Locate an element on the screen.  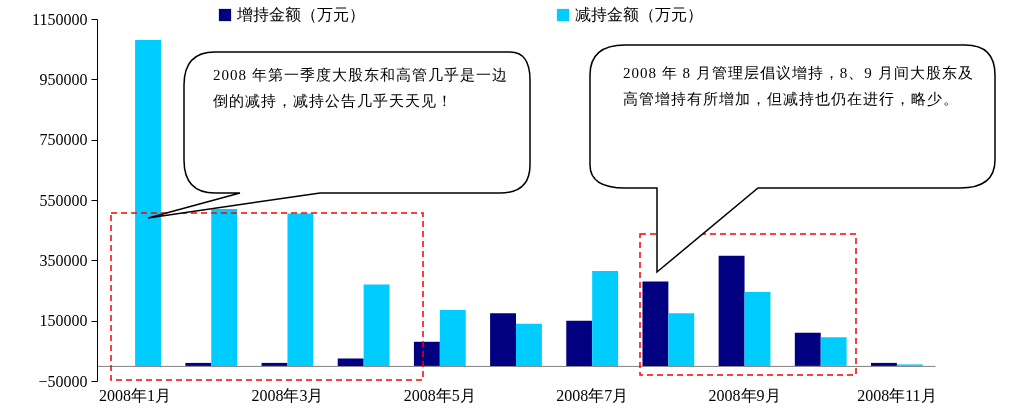
y-tick-label: 750000 is located at coordinates (63, 140).